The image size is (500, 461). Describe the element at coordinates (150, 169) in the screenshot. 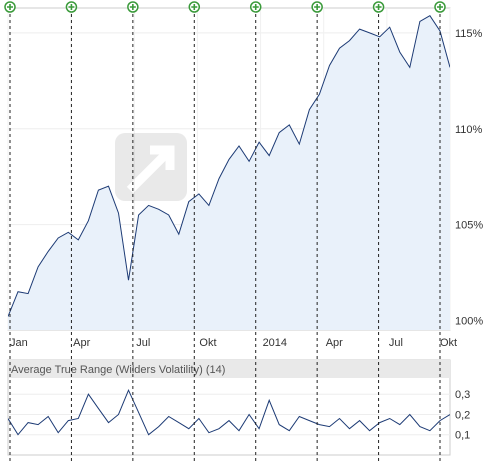

I see `watermark-arrow-icon` at that location.